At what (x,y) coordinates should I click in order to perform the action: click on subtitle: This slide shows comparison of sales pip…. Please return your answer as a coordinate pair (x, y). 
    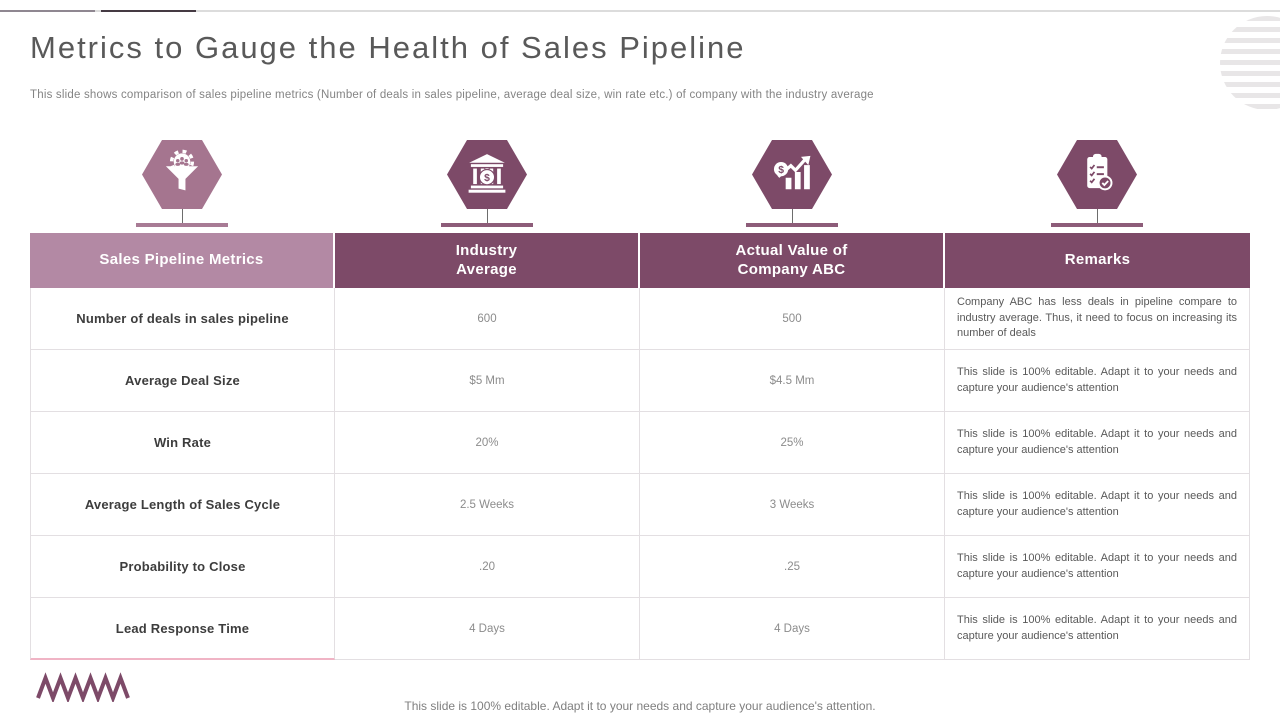
    Looking at the image, I should click on (452, 95).